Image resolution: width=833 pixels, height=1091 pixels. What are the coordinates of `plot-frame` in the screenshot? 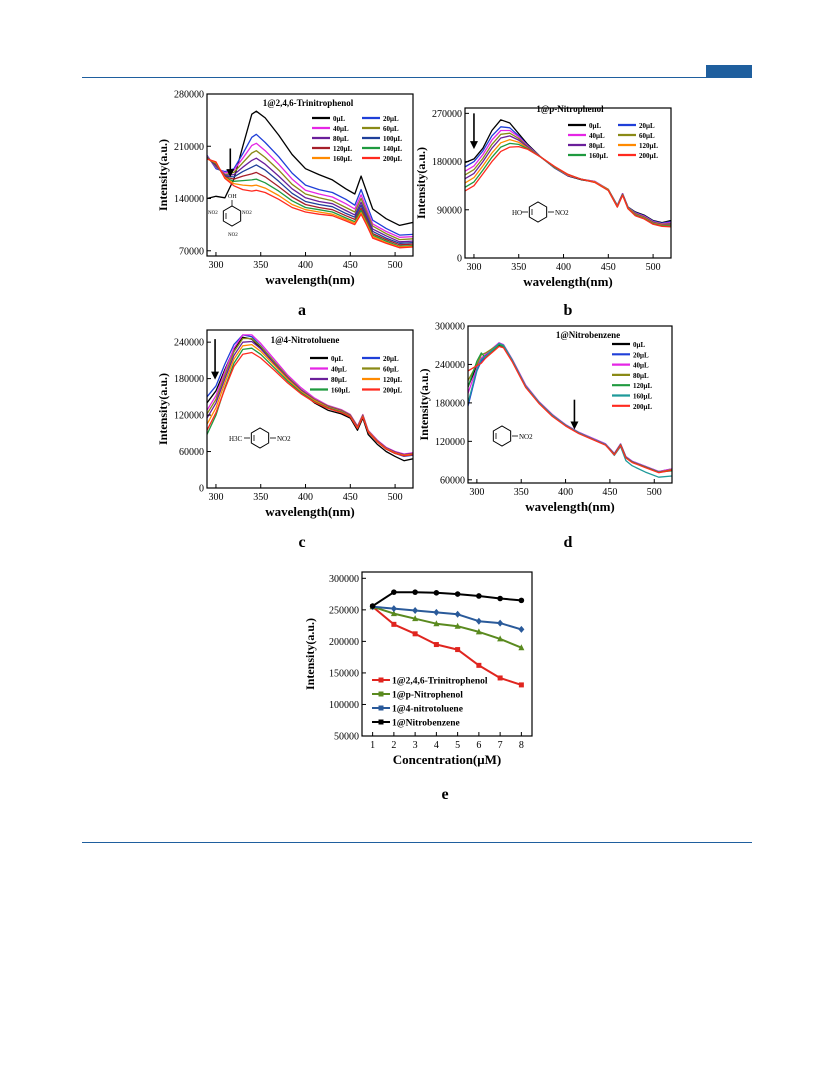 It's located at (570, 404).